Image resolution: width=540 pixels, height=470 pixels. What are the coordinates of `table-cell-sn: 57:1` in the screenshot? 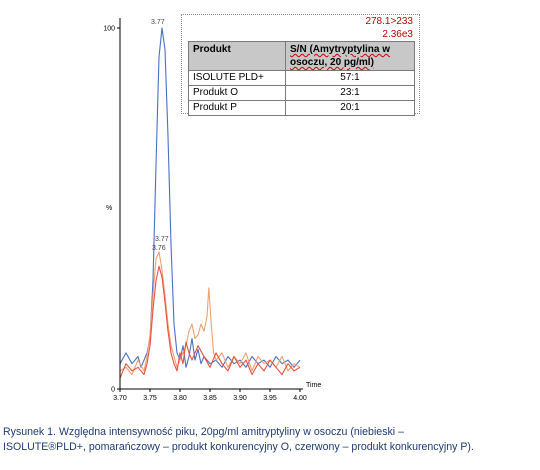 It's located at (350, 78).